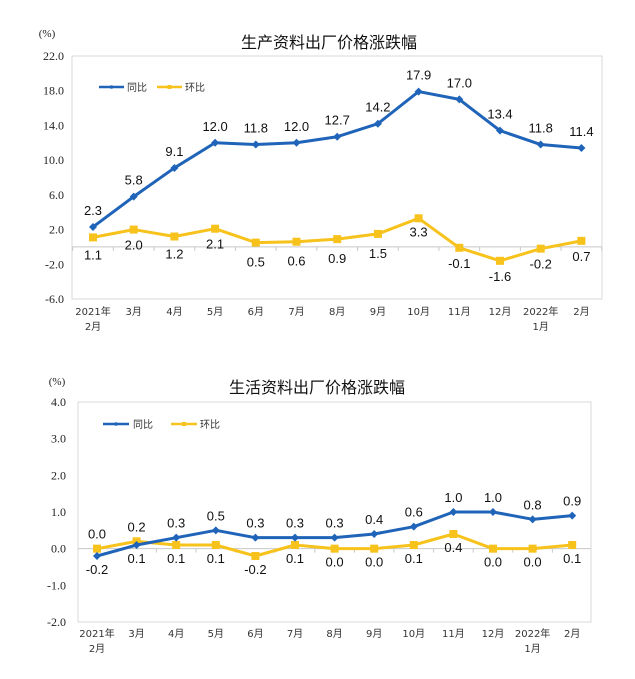  What do you see at coordinates (134, 180) in the screenshot?
I see `data-label: 5.8` at bounding box center [134, 180].